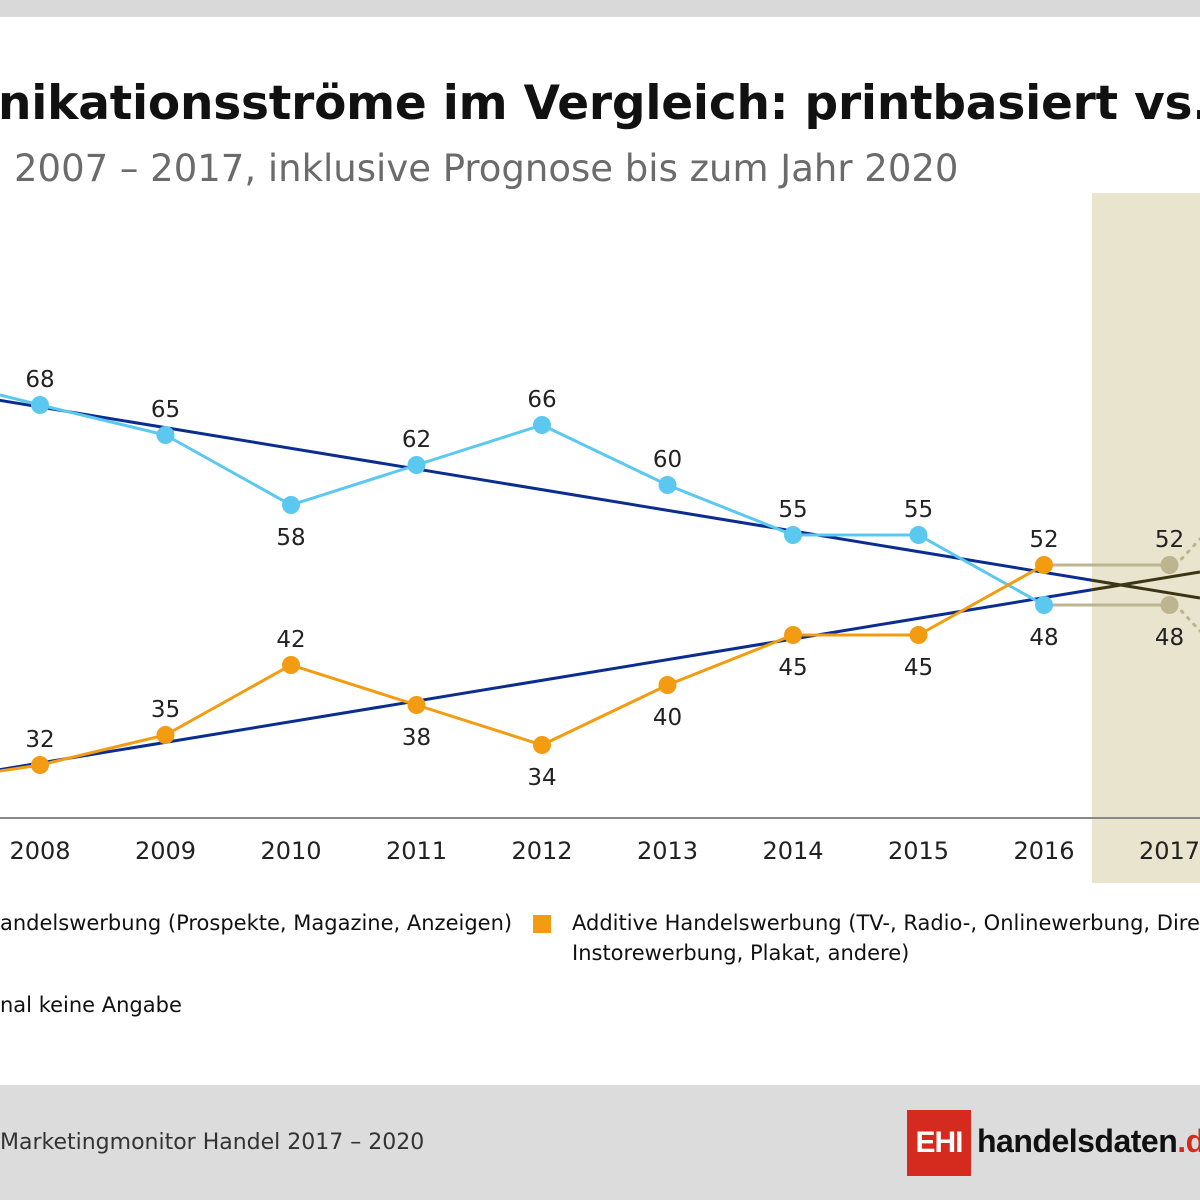 Image resolution: width=1200 pixels, height=1200 pixels. What do you see at coordinates (541, 778) in the screenshot?
I see `additive-data-label: 34` at bounding box center [541, 778].